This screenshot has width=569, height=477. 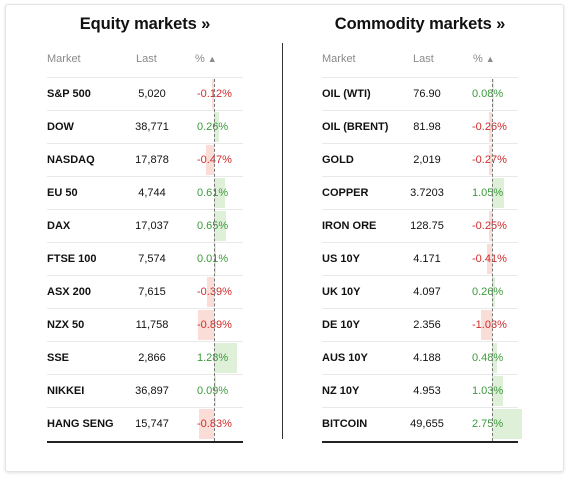 I want to click on market-name: OIL (BRENT), so click(x=355, y=127).